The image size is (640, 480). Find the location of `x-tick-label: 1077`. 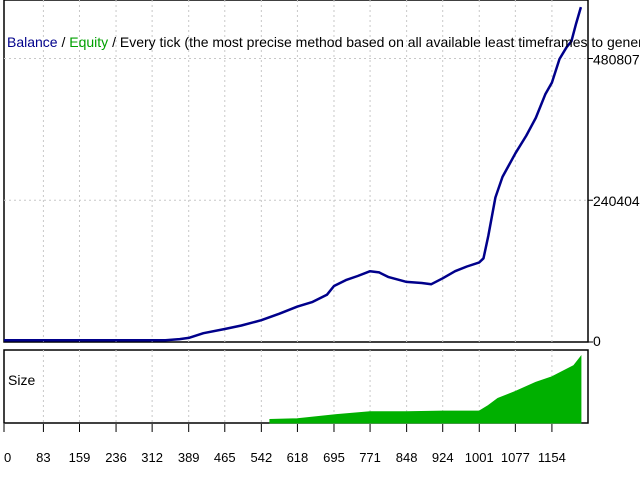

x-tick-label: 1077 is located at coordinates (515, 457).